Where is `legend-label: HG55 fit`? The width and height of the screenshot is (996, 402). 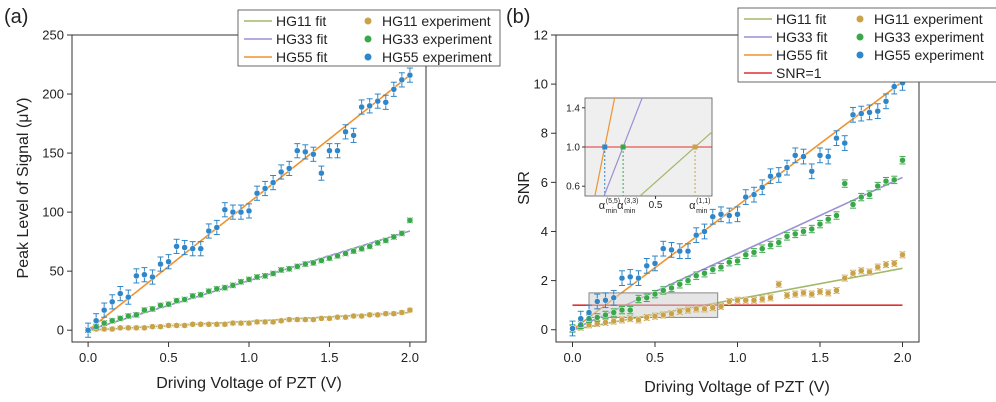 legend-label: HG55 fit is located at coordinates (801, 55).